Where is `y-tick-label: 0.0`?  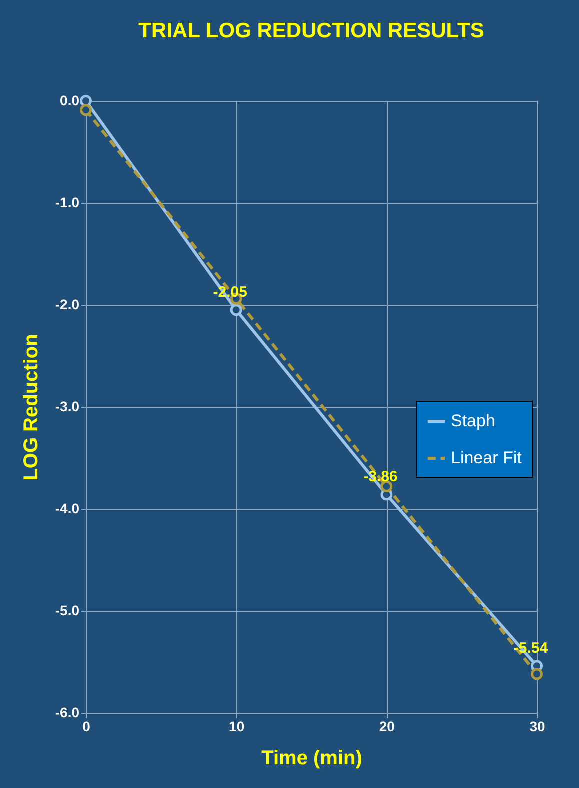
y-tick-label: 0.0 is located at coordinates (70, 100).